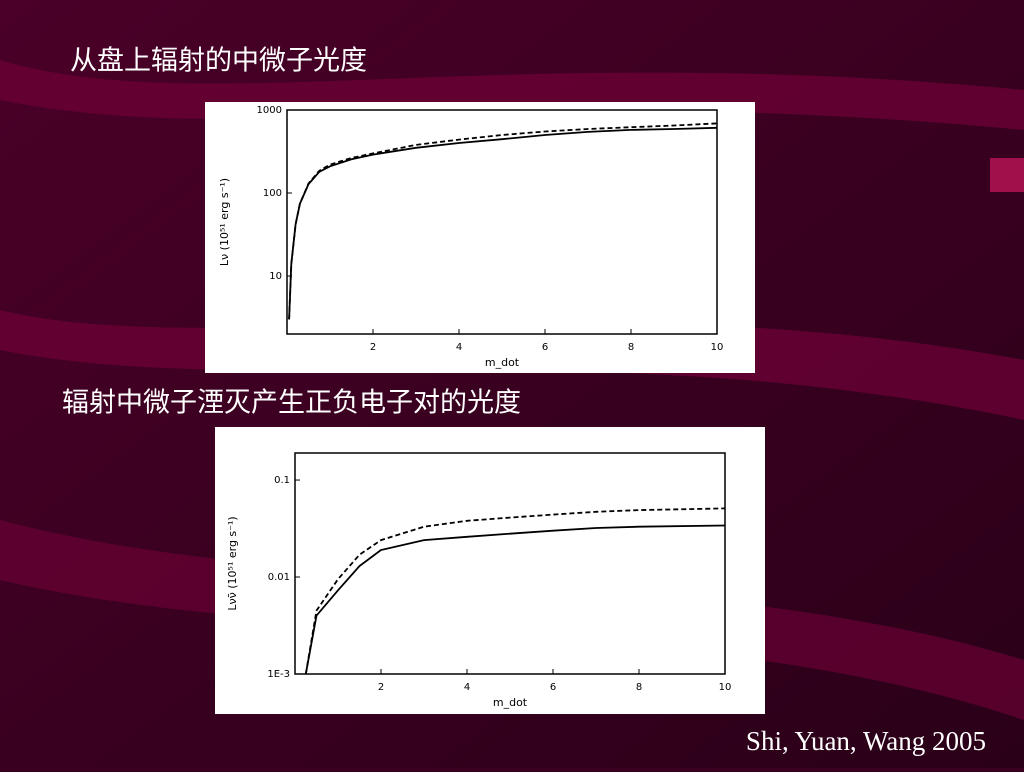 This screenshot has height=772, width=1024. Describe the element at coordinates (282, 480) in the screenshot. I see `y-tick-label: 0.1` at that location.